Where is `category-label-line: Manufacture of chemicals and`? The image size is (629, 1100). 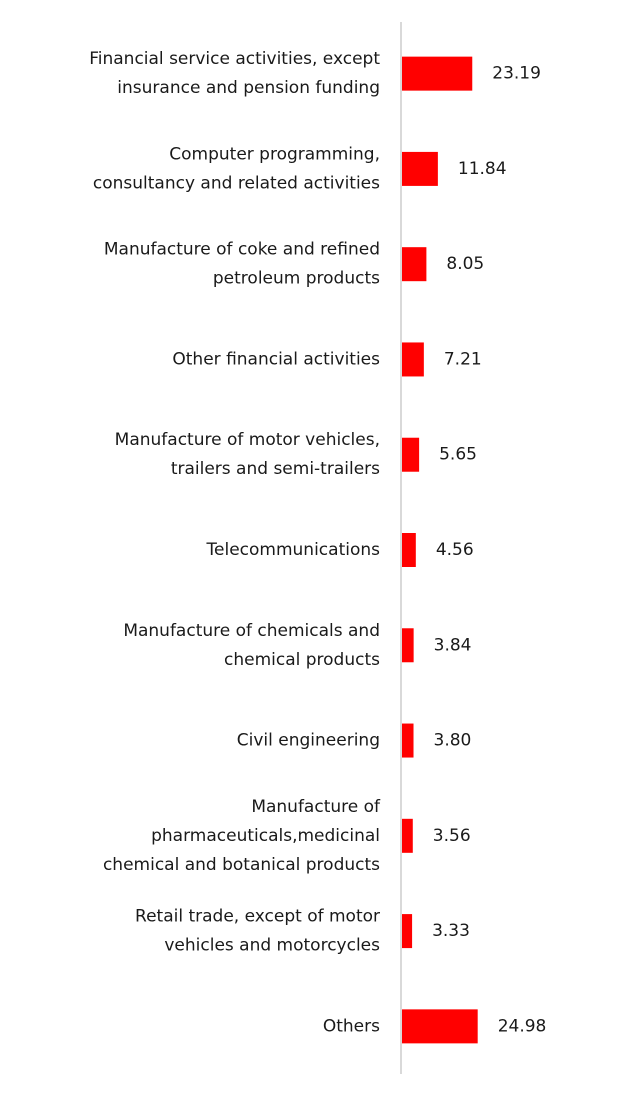 category-label-line: Manufacture of chemicals and is located at coordinates (251, 631).